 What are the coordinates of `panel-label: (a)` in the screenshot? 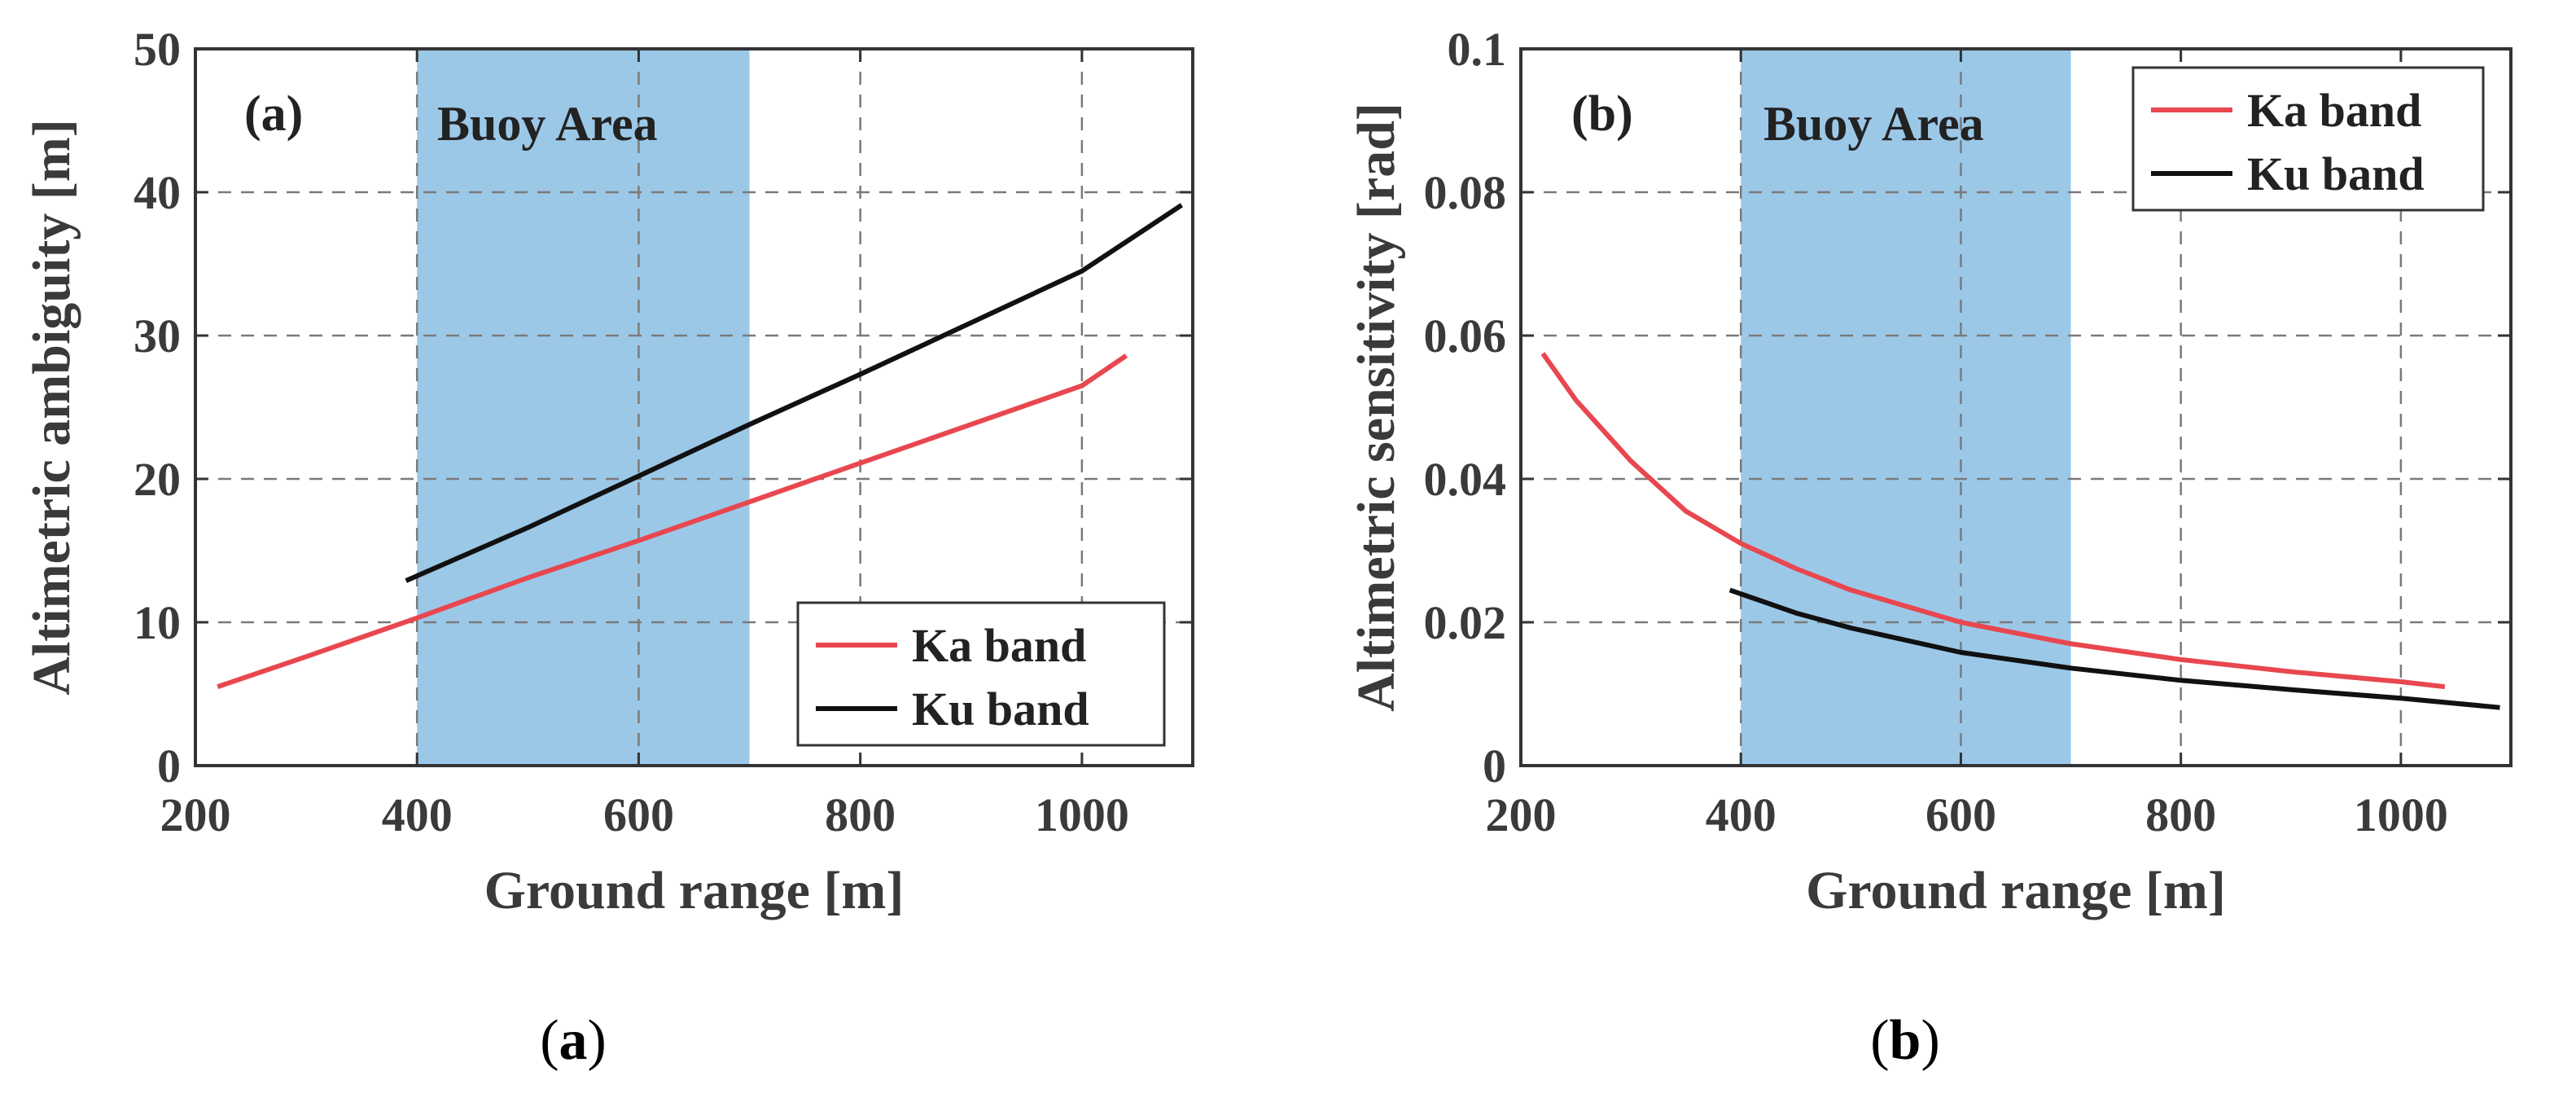 It's located at (273, 114).